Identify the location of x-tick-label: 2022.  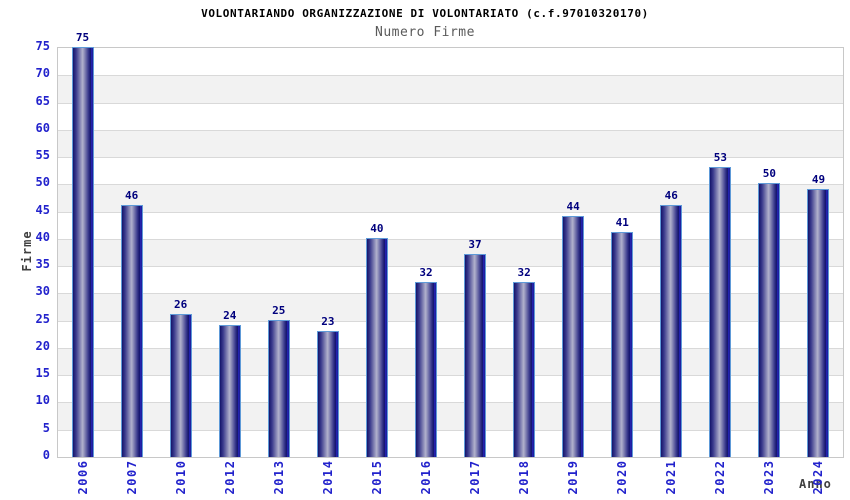
(720, 477).